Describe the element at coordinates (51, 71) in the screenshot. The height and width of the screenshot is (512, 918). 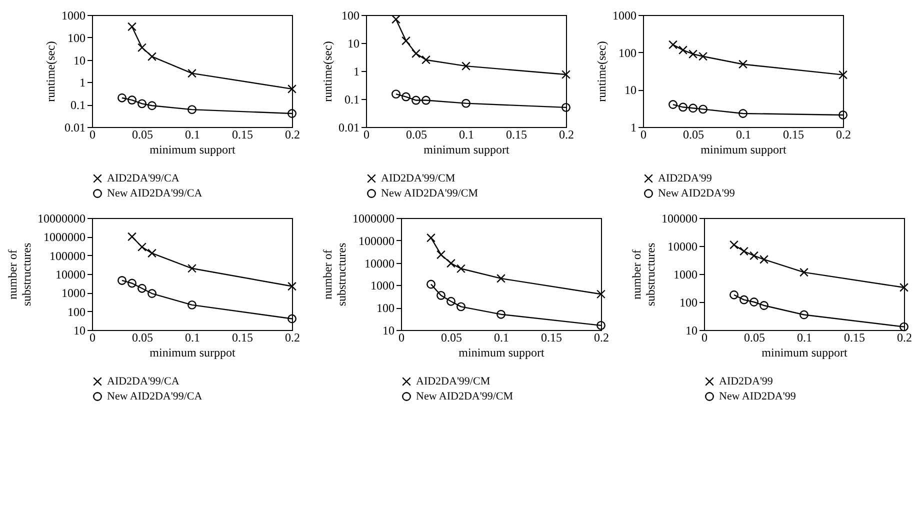
I see `y-axis-title: runtime(sec)` at that location.